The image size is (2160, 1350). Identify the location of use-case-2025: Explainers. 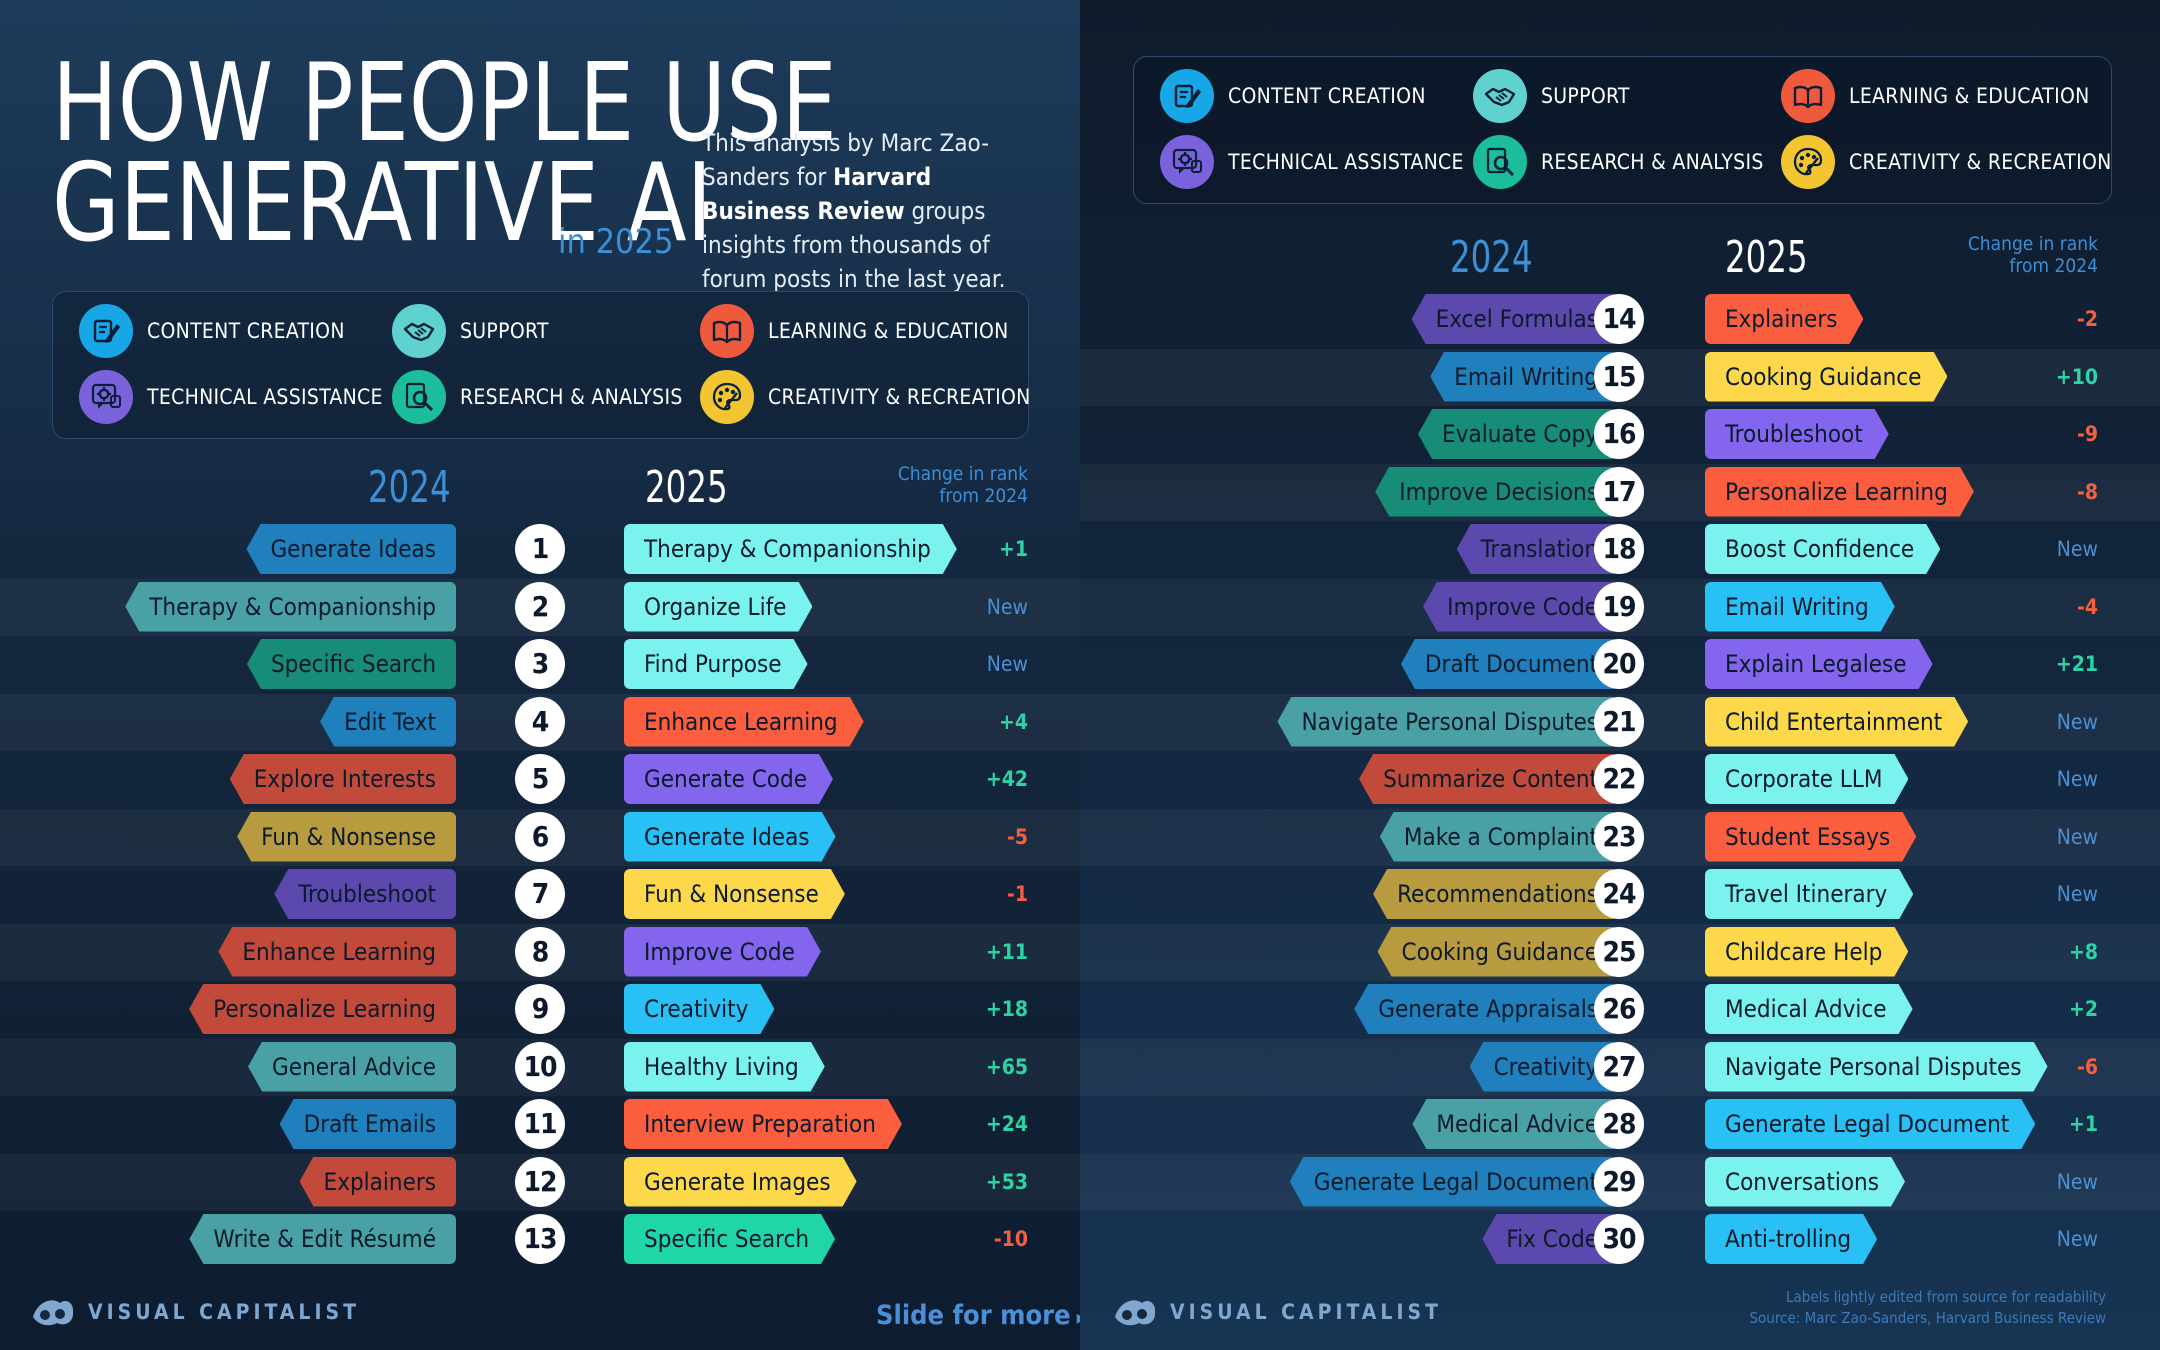
(1784, 319).